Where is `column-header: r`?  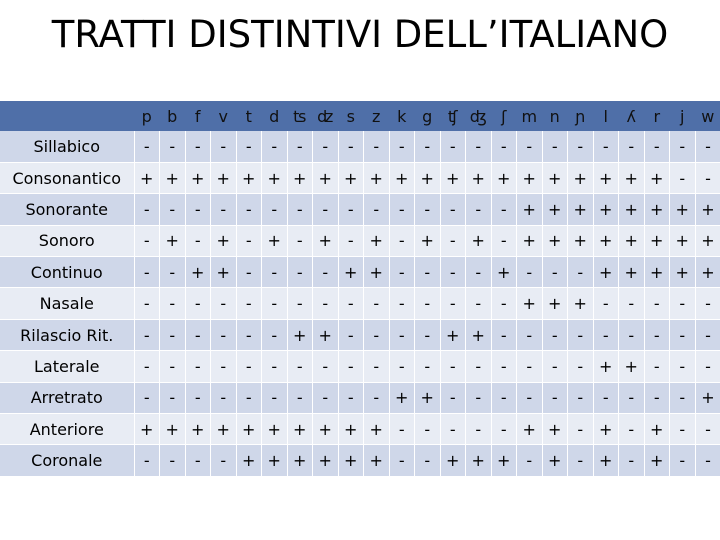
column-header: r is located at coordinates (657, 116).